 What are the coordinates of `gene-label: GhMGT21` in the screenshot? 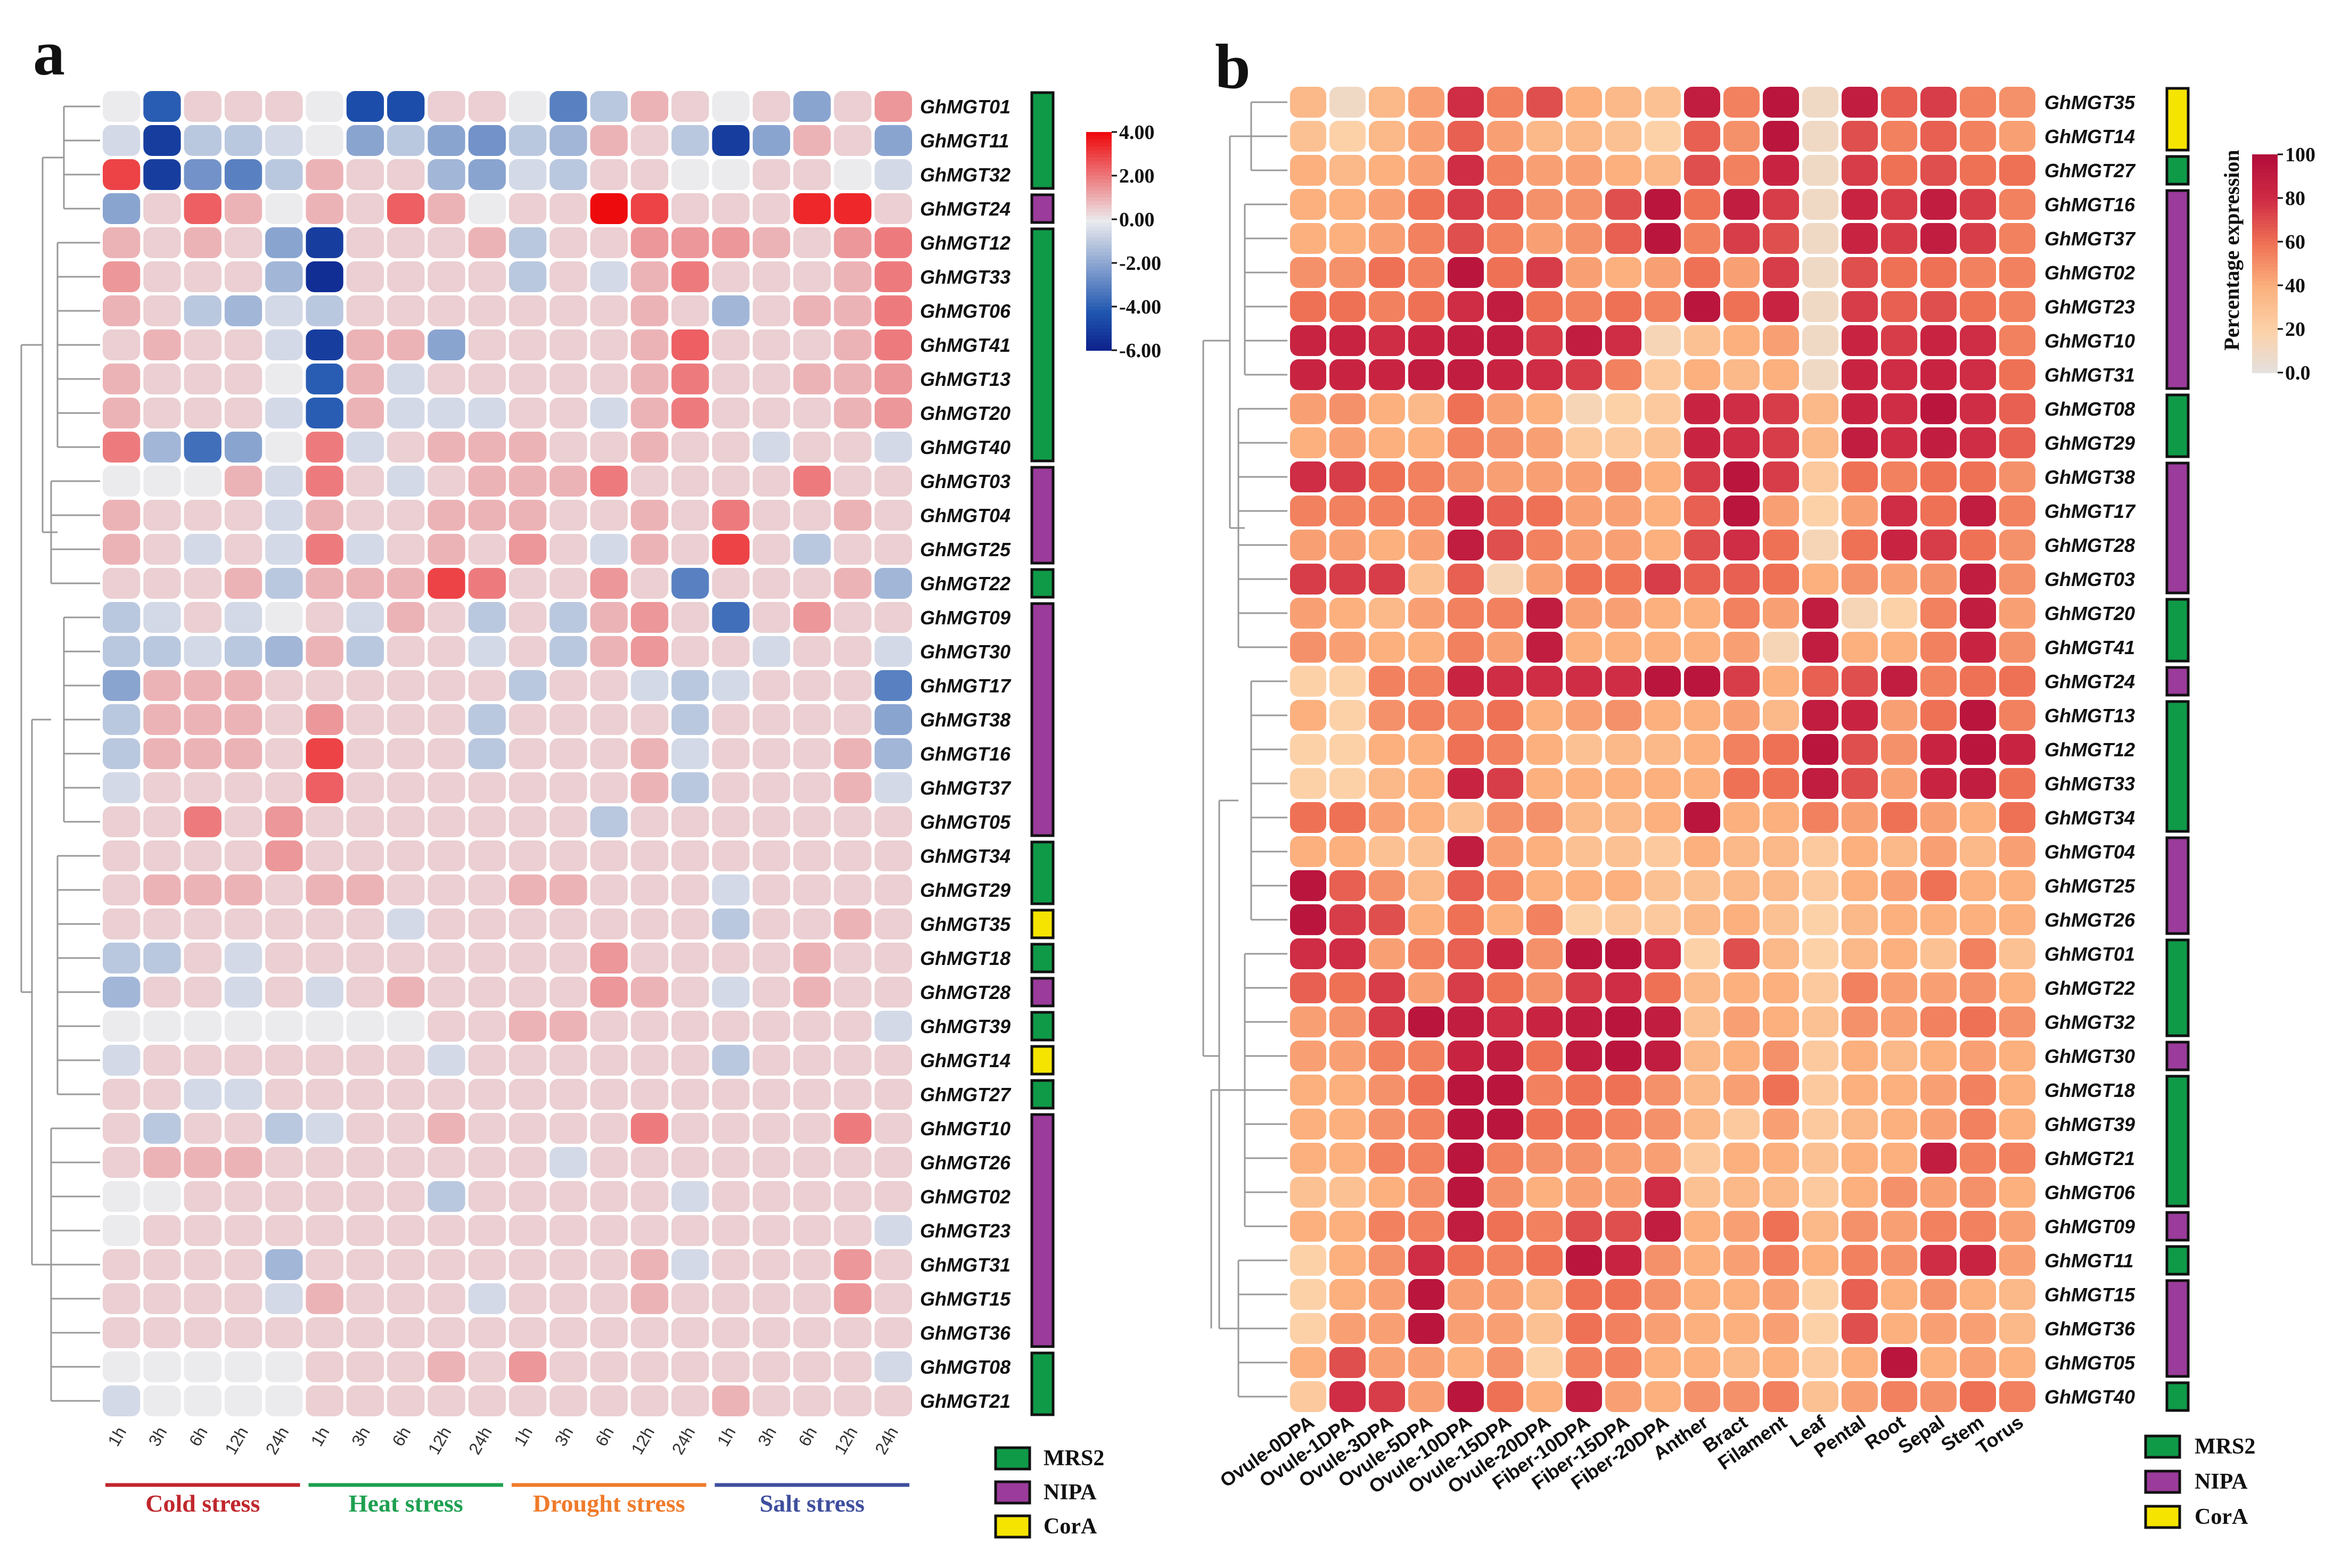 It's located at (2089, 1159).